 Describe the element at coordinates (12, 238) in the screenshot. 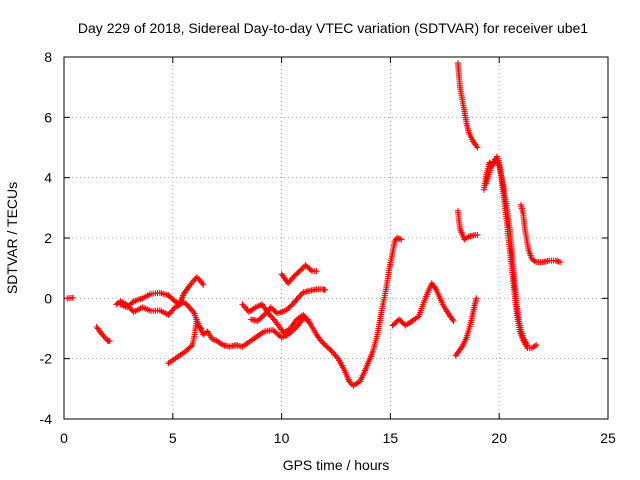

I see `y-axis-label: SDTVAR / TECUs` at that location.